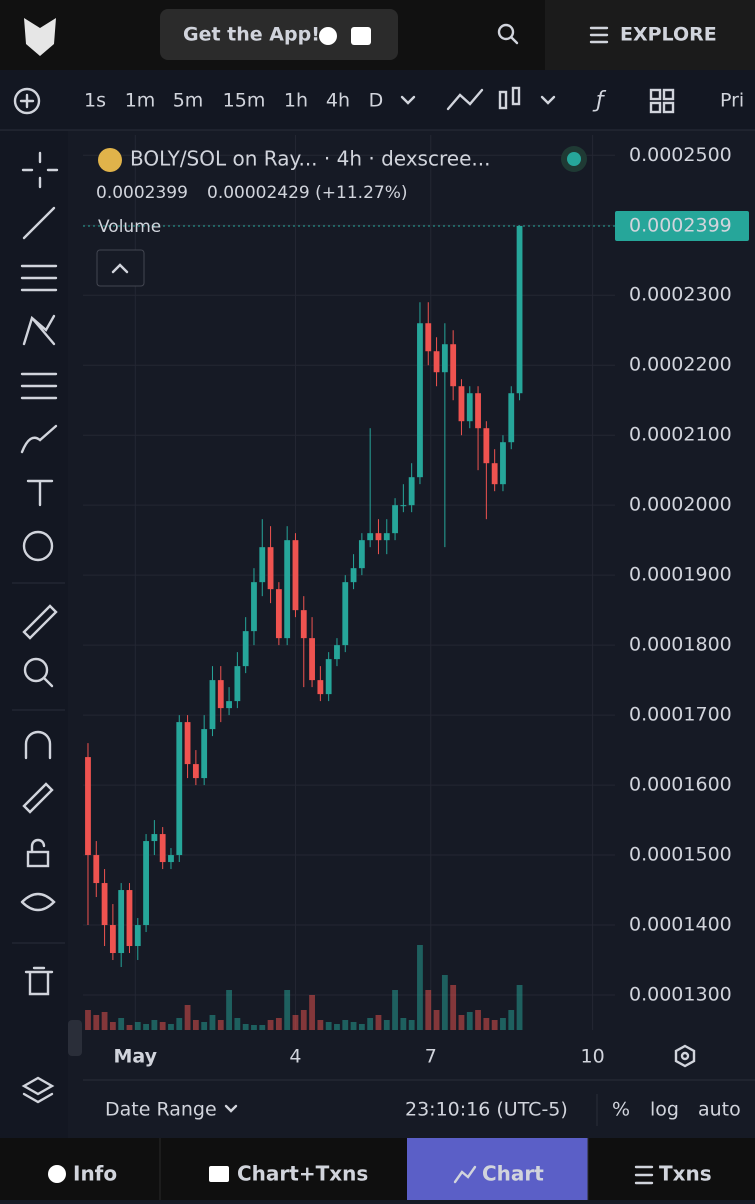  Describe the element at coordinates (621, 1110) in the screenshot. I see `percent-toggle: %` at that location.